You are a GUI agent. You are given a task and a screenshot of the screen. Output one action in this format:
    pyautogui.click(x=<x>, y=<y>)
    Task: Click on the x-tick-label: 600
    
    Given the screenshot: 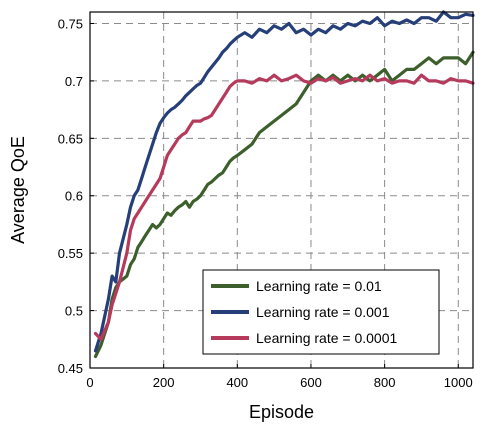 What is the action you would take?
    pyautogui.click(x=311, y=382)
    